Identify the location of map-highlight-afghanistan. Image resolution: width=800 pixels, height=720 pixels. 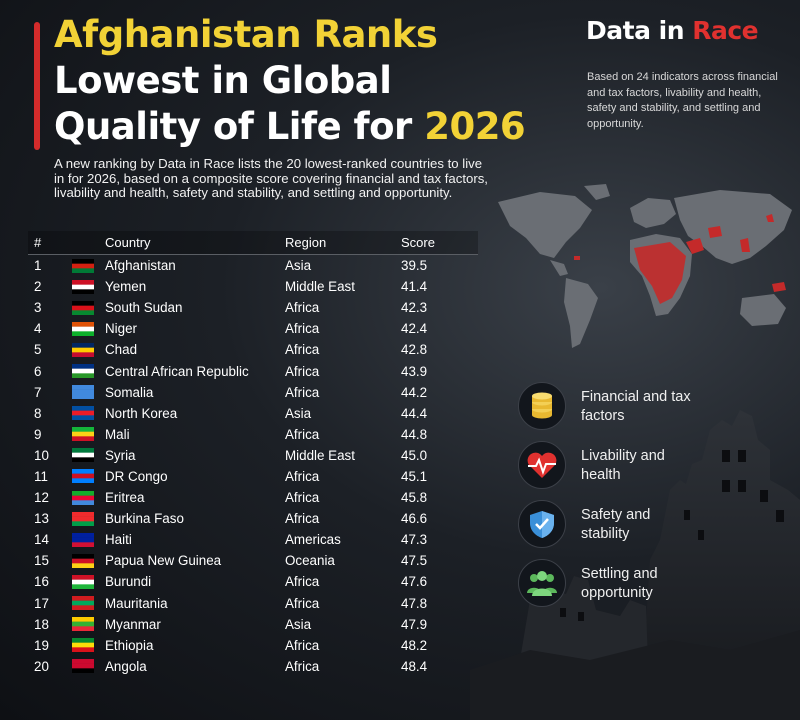
(715, 232).